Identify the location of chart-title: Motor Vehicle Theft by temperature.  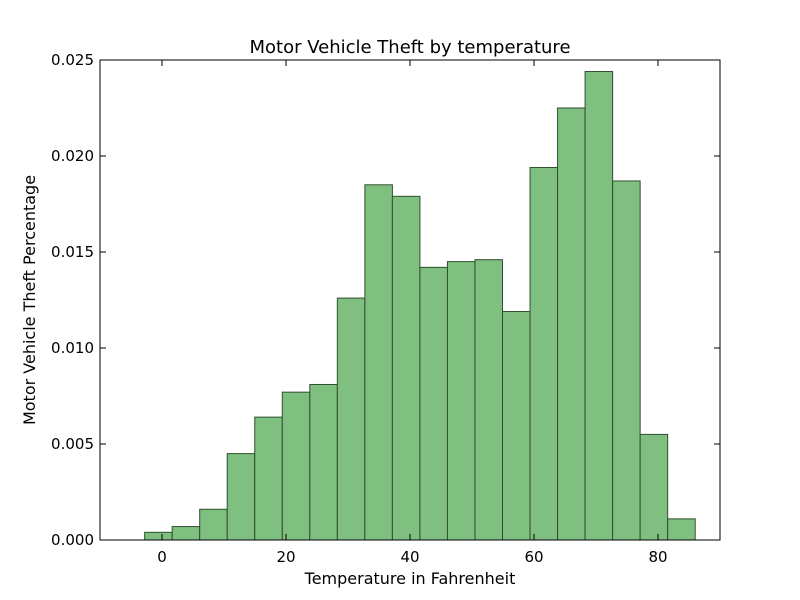
(409, 47).